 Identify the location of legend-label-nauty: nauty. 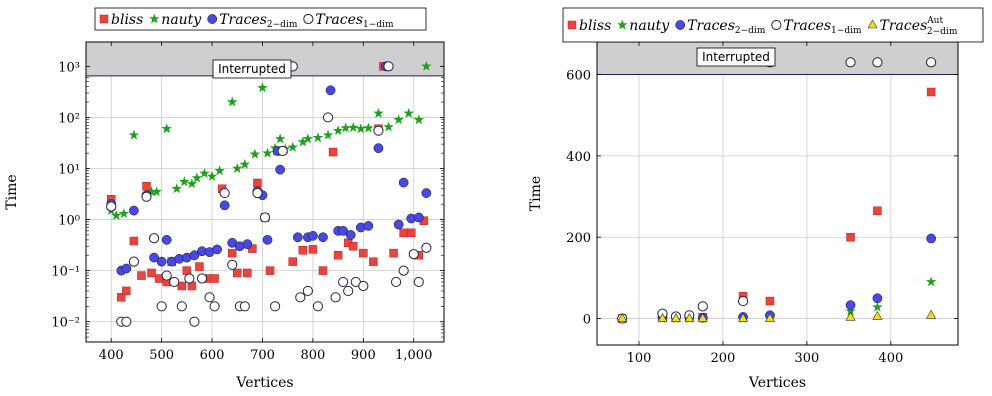
(181, 20).